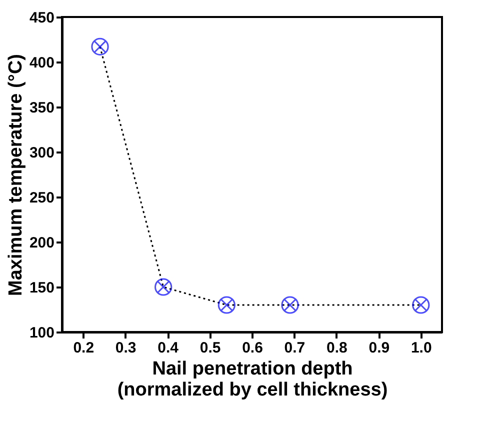 The image size is (484, 424). I want to click on x-tick-label: 0.9, so click(379, 348).